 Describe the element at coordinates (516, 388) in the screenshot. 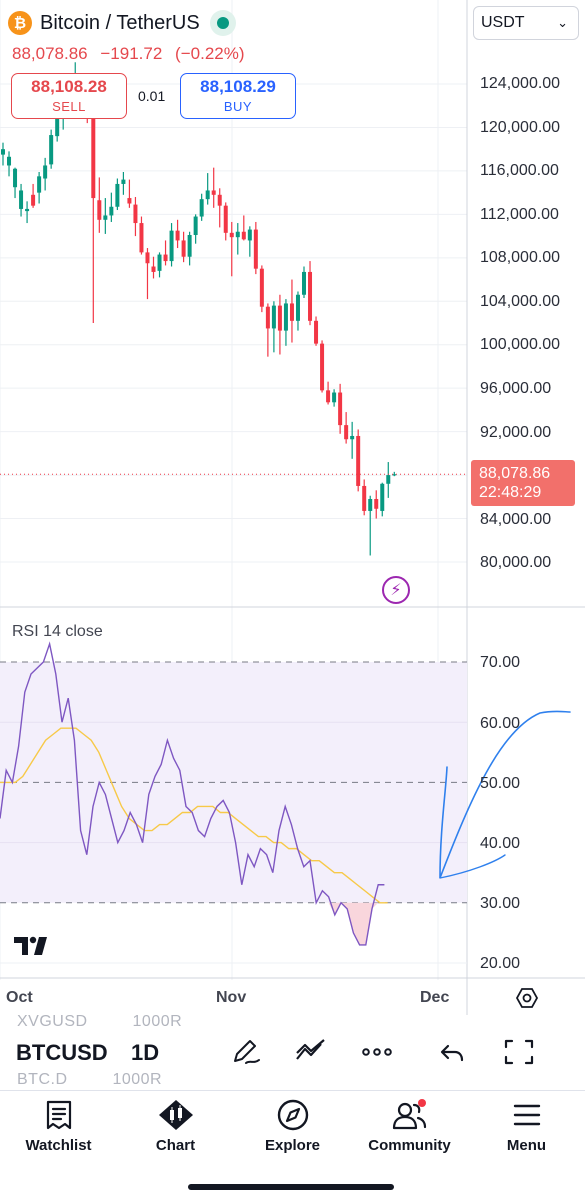

I see `price-axis-label: 96,000.00` at that location.